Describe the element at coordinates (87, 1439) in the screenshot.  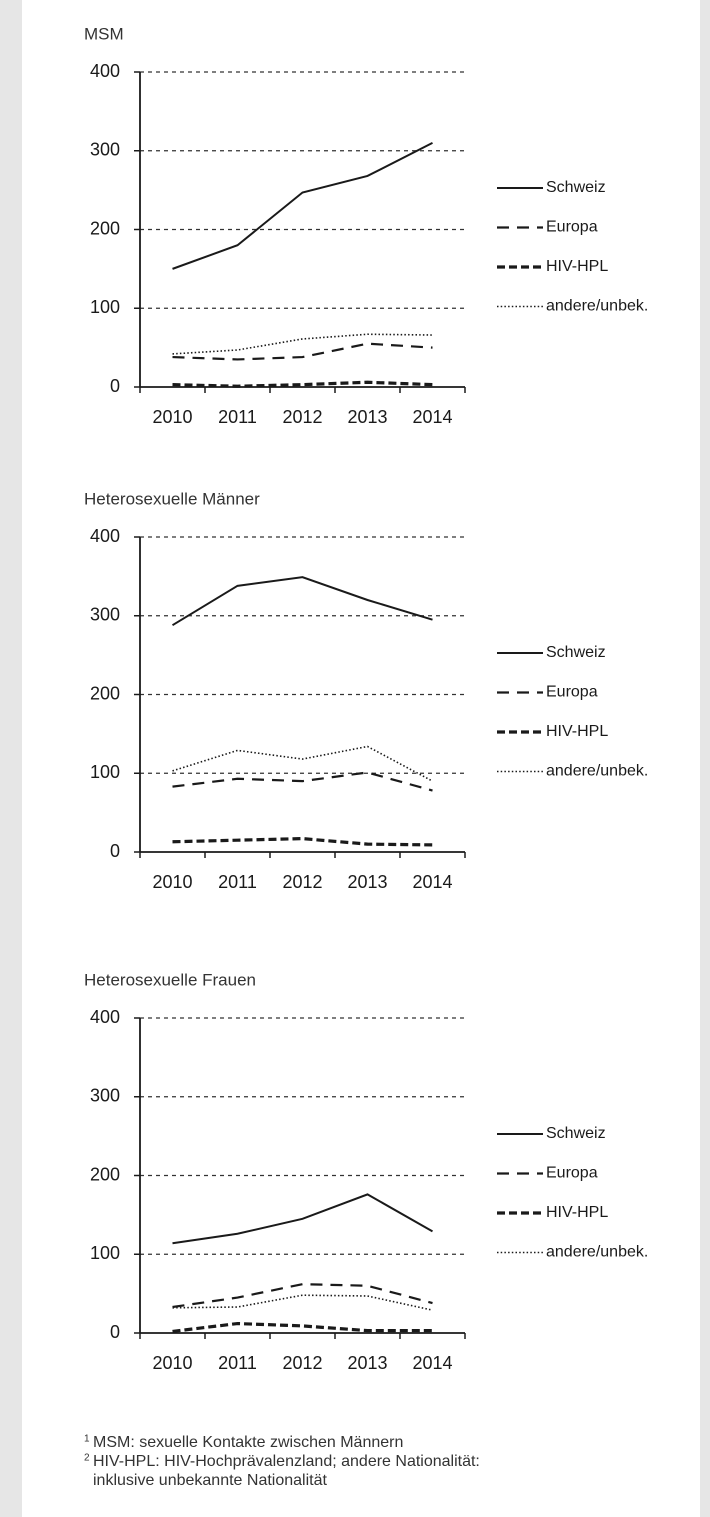
I see `note-marker: 1` at that location.